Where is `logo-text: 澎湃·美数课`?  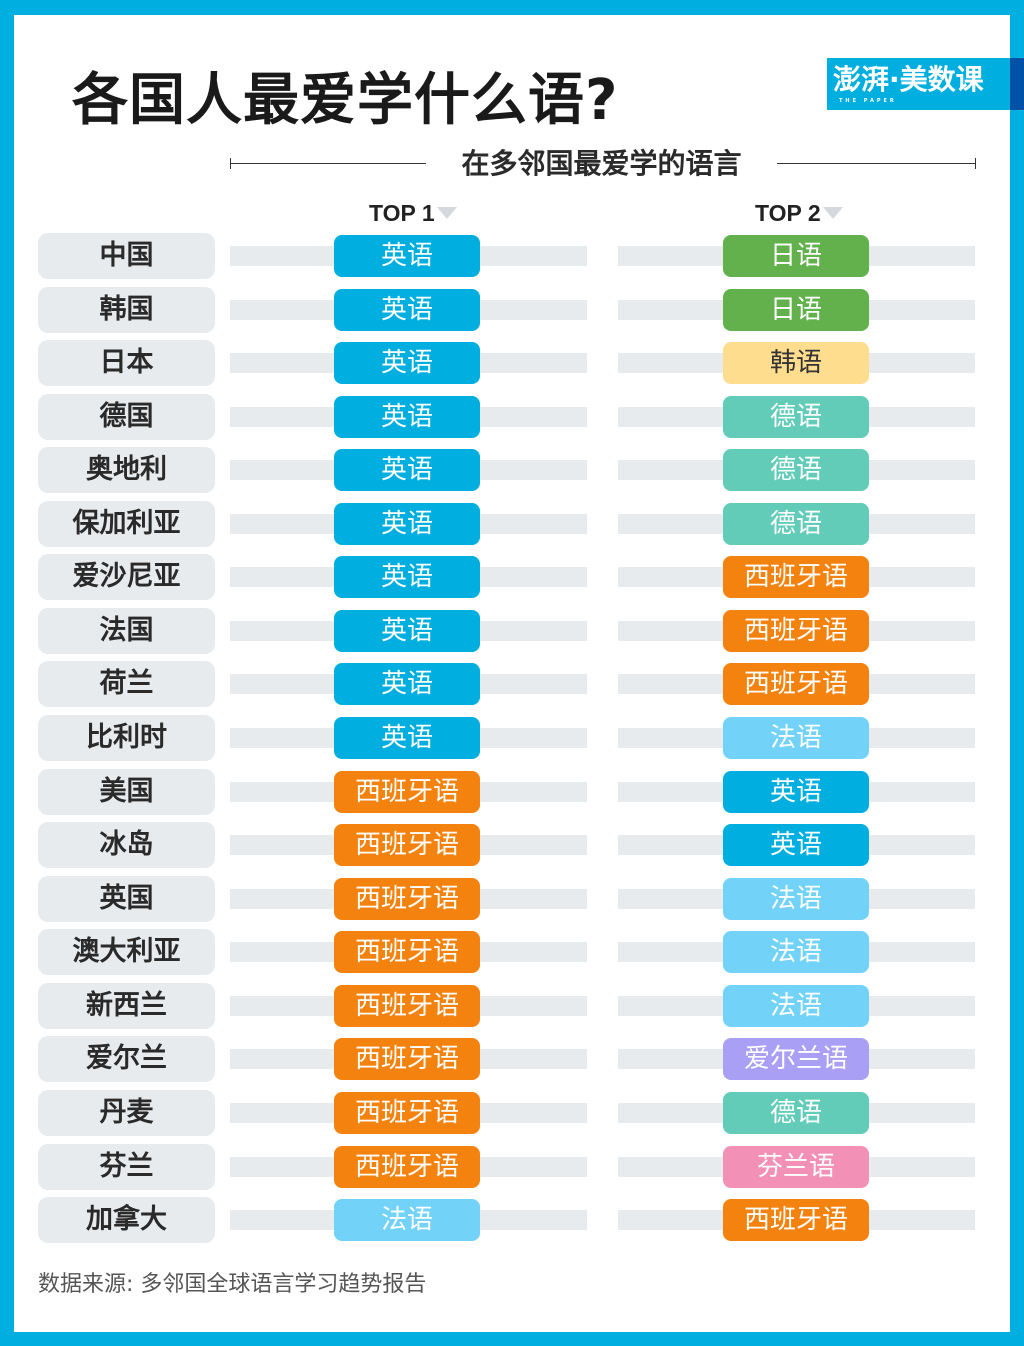
logo-text: 澎湃·美数课 is located at coordinates (908, 79).